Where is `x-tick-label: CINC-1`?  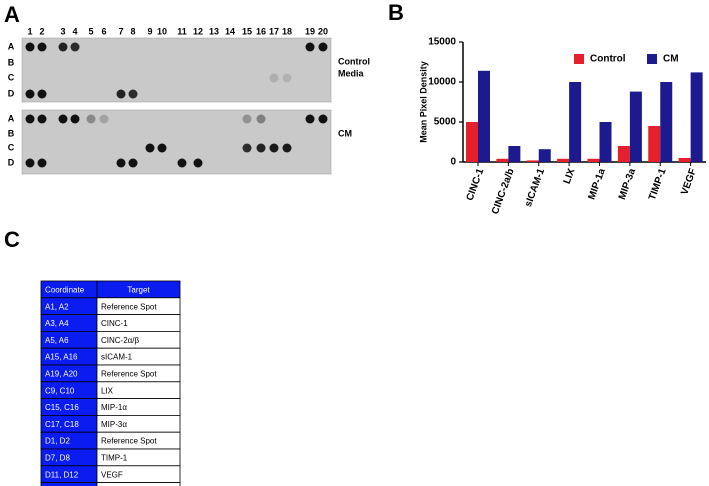
x-tick-label: CINC-1 is located at coordinates (476, 184).